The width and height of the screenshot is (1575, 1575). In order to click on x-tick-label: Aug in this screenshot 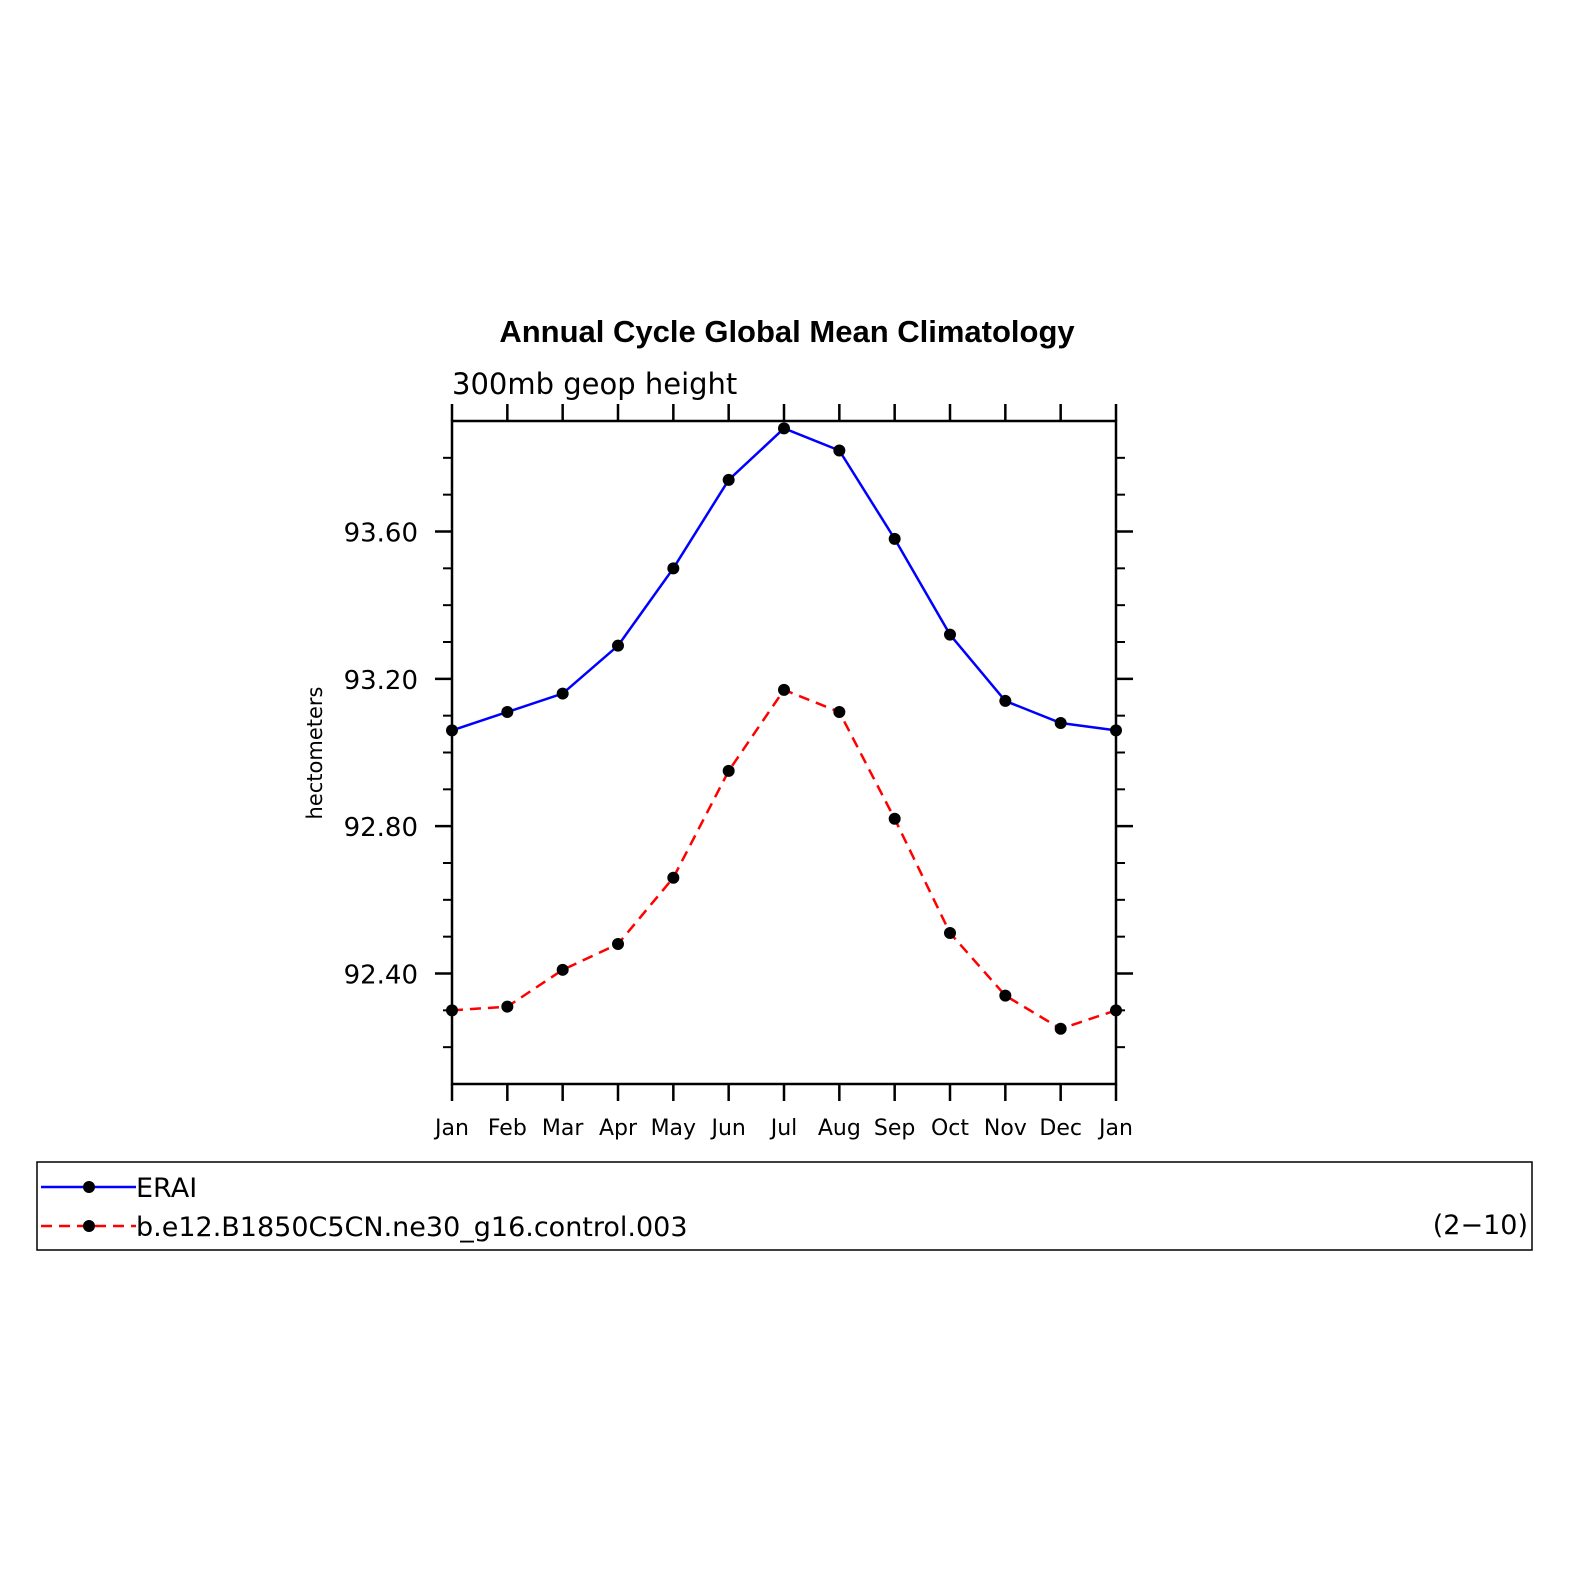, I will do `click(839, 1128)`.